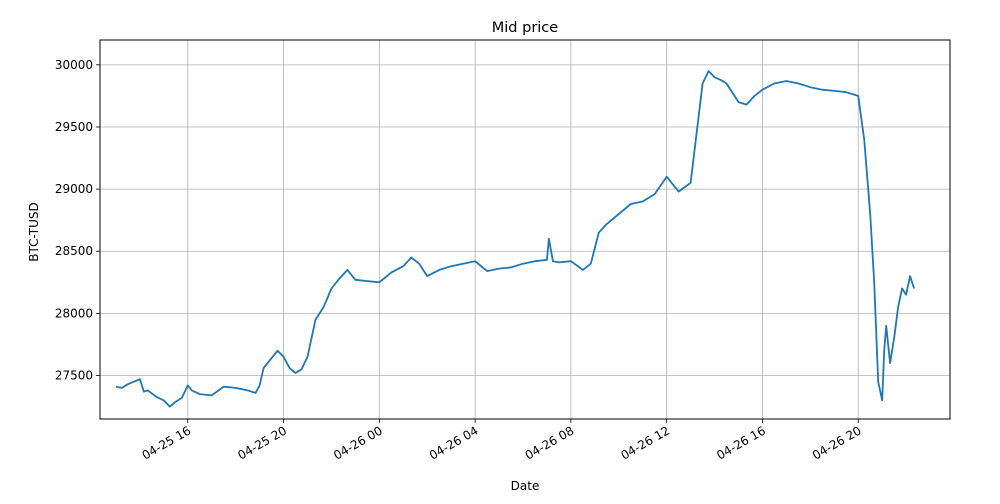  What do you see at coordinates (525, 486) in the screenshot?
I see `x-axis-label: Date` at bounding box center [525, 486].